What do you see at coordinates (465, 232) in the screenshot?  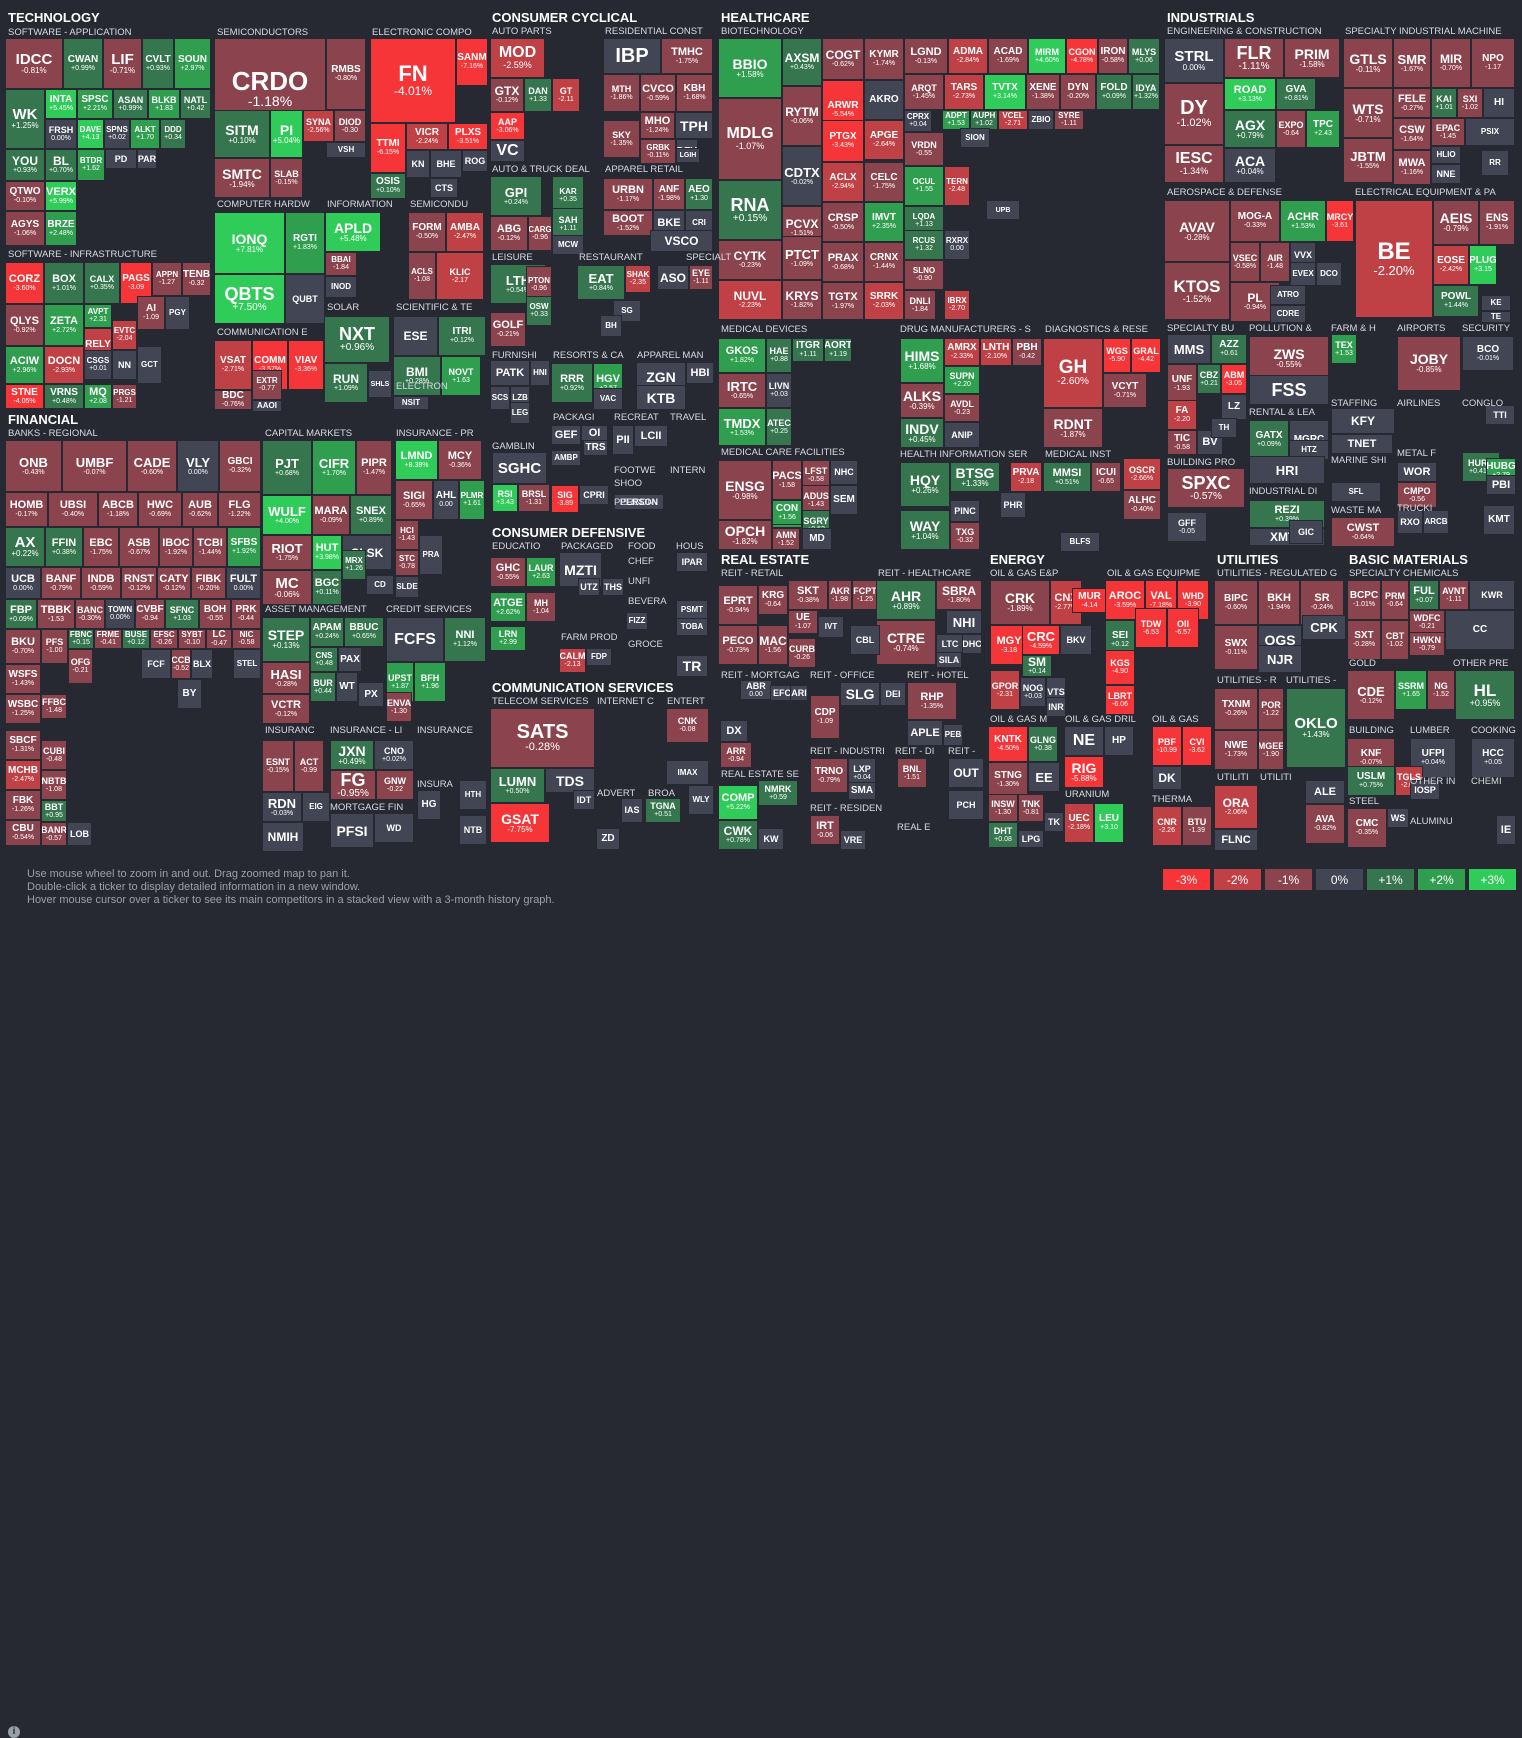 I see `ticker-amba: AMBA -2.47%` at bounding box center [465, 232].